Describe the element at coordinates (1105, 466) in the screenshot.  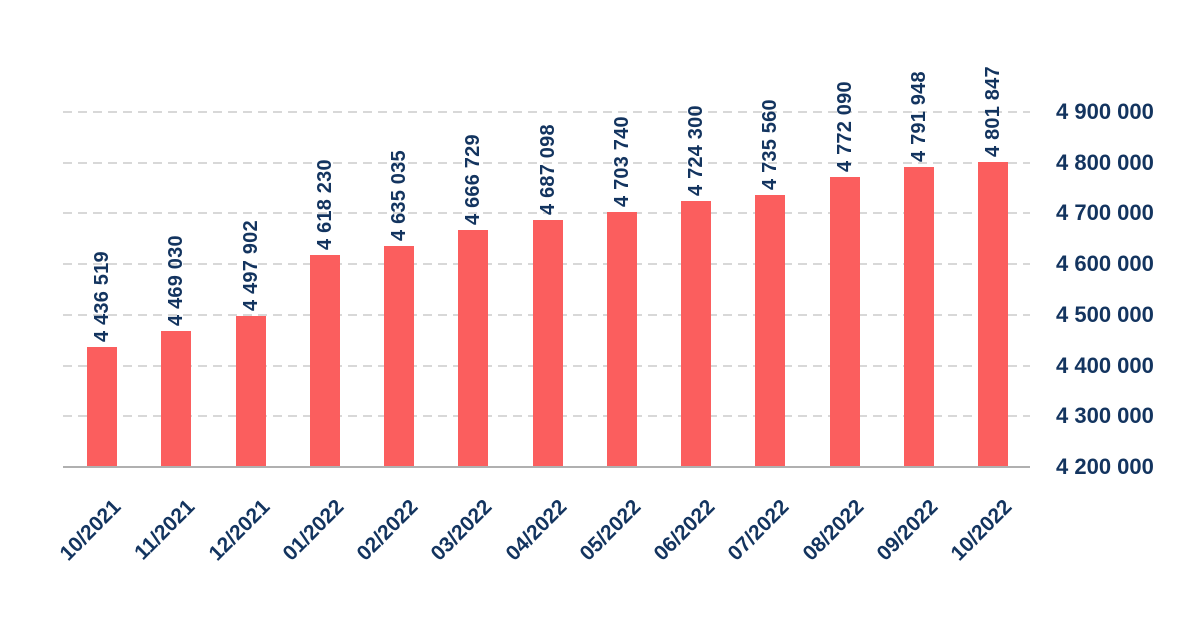
I see `y-axis-tick-label: 4 200 000` at that location.